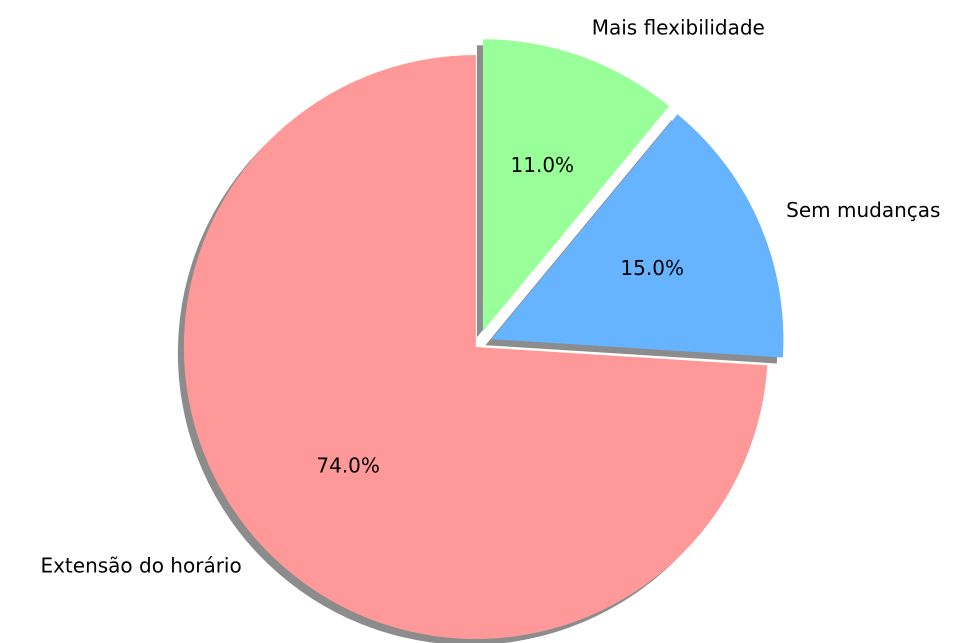 This screenshot has width=966, height=643. Describe the element at coordinates (678, 28) in the screenshot. I see `wedge-label: Mais flexibilidade` at that location.